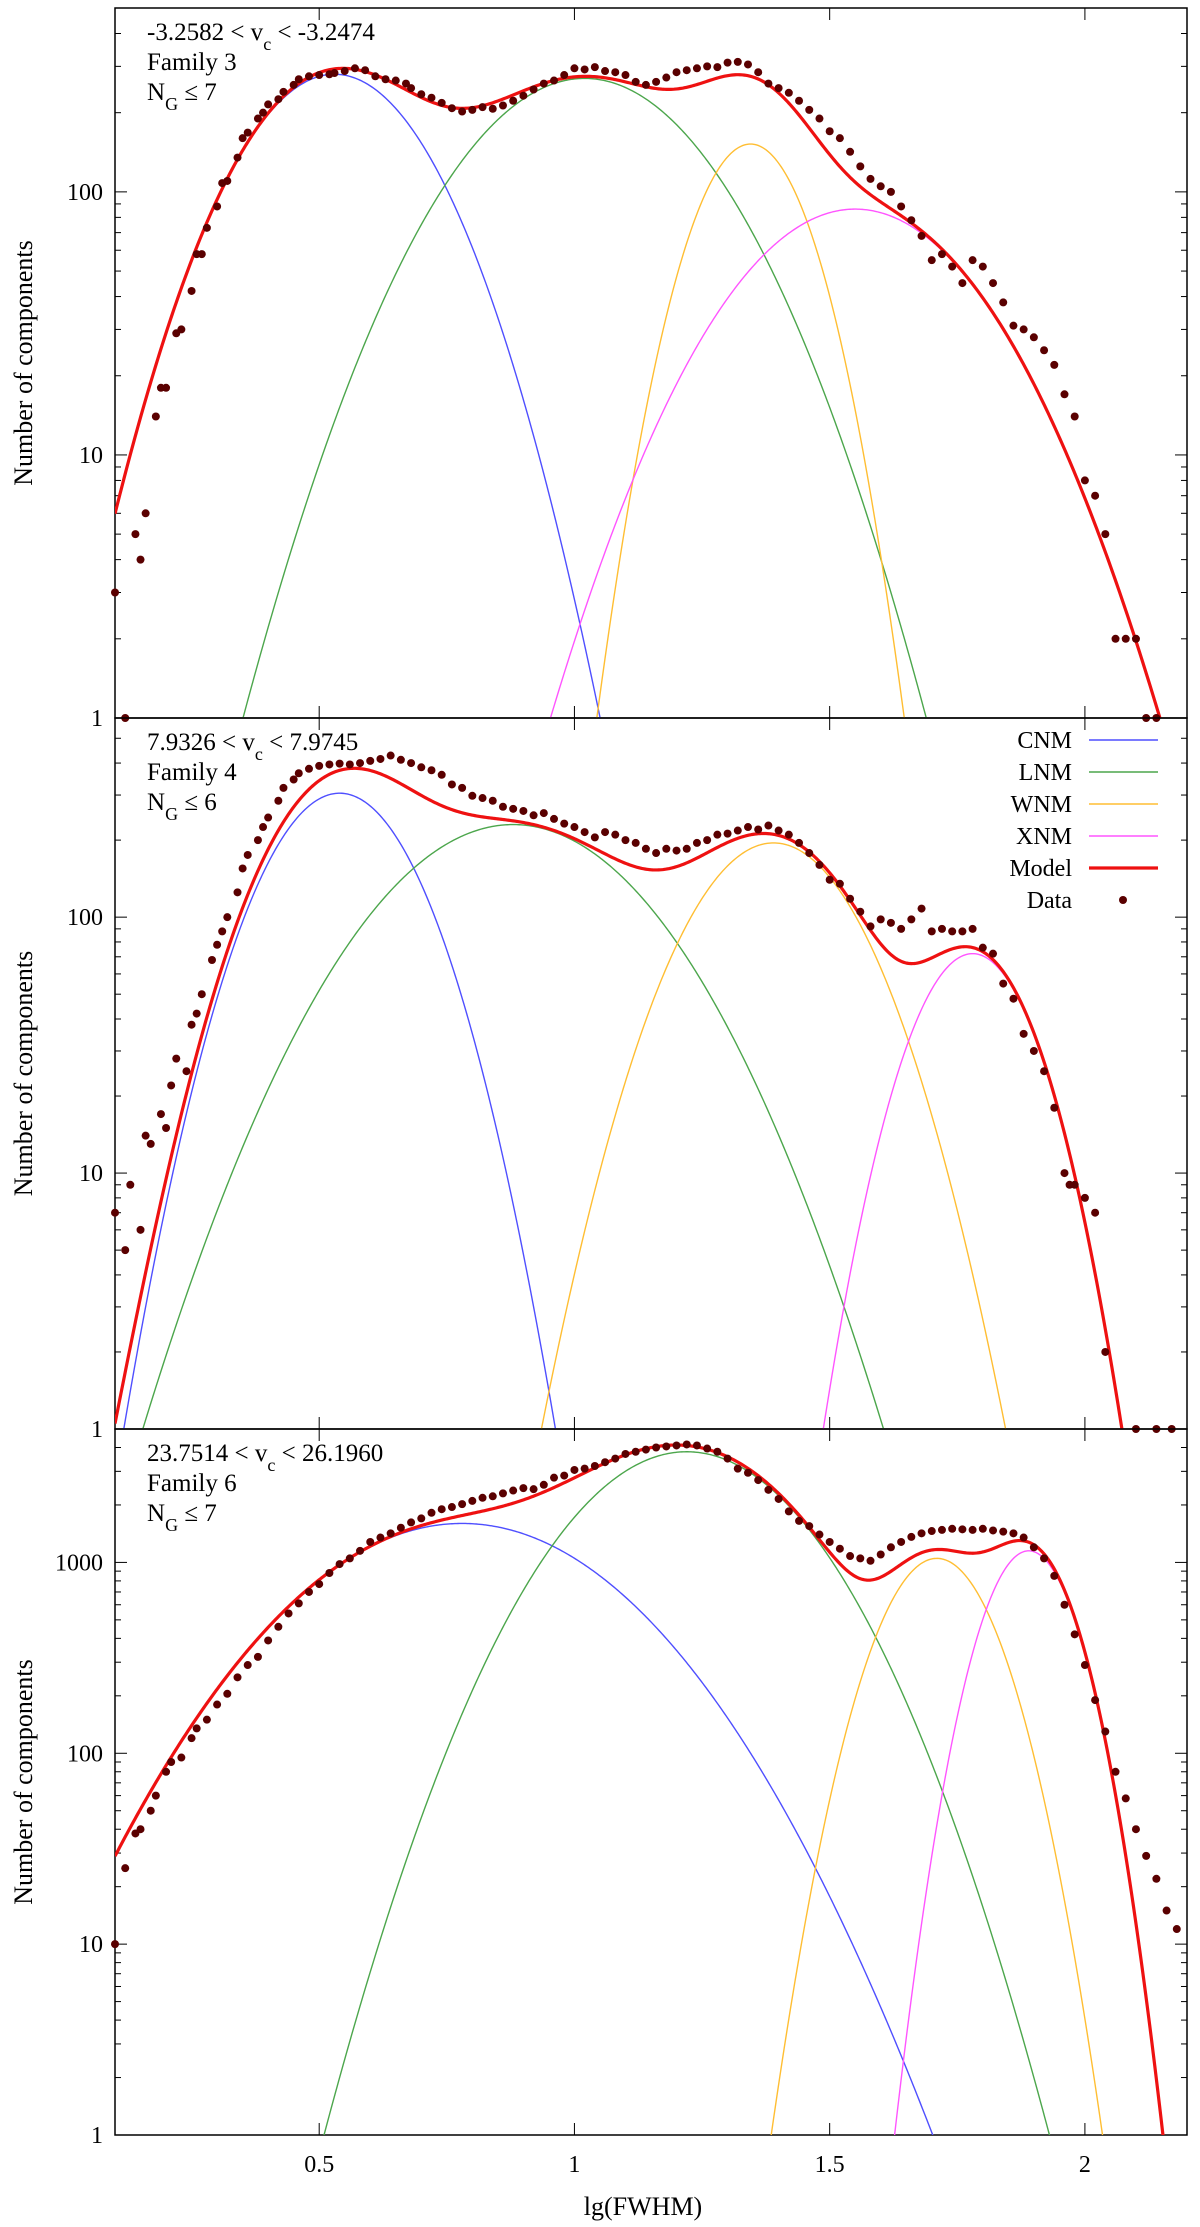 This screenshot has height=2227, width=1200. What do you see at coordinates (259, 754) in the screenshot?
I see `range-subscript: c` at bounding box center [259, 754].